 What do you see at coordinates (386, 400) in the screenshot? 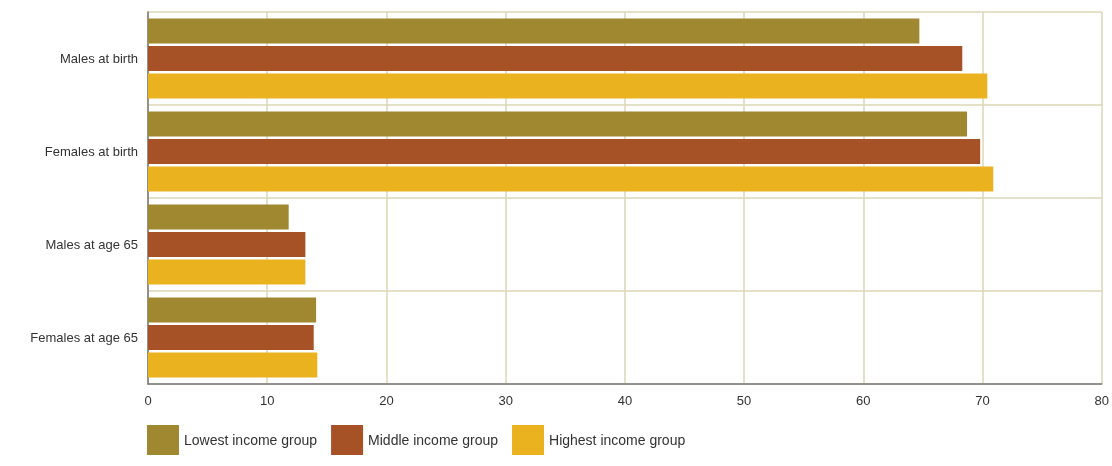
I see `x-tick-label: 20` at bounding box center [386, 400].